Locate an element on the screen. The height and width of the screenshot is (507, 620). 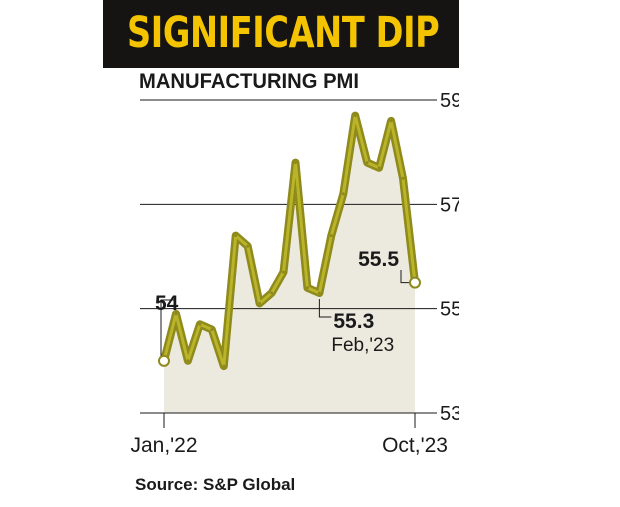
chart-subtitle: MANUFACTURING PMI is located at coordinates (249, 81).